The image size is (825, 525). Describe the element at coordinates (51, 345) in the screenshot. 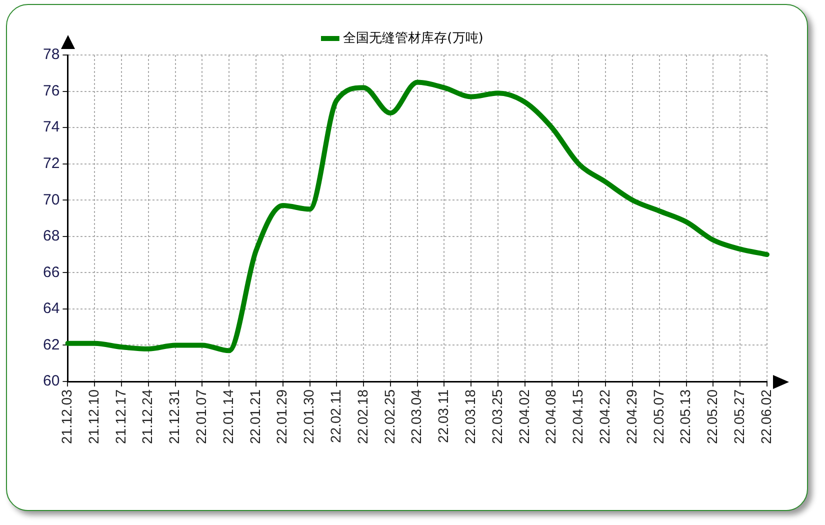

I see `y-tick-label: 62` at that location.